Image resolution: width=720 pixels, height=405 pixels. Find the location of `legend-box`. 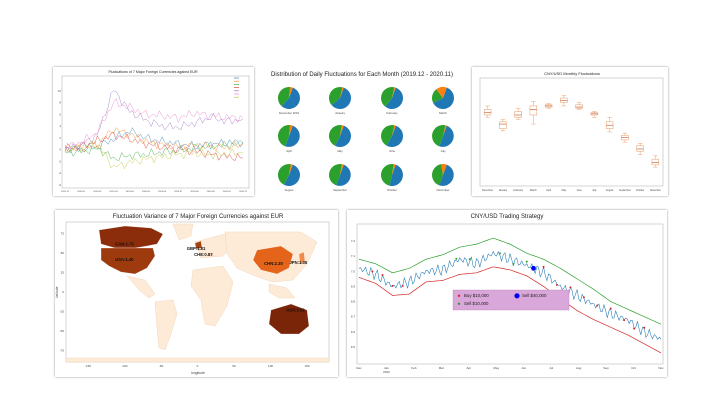

legend-box is located at coordinates (511, 300).